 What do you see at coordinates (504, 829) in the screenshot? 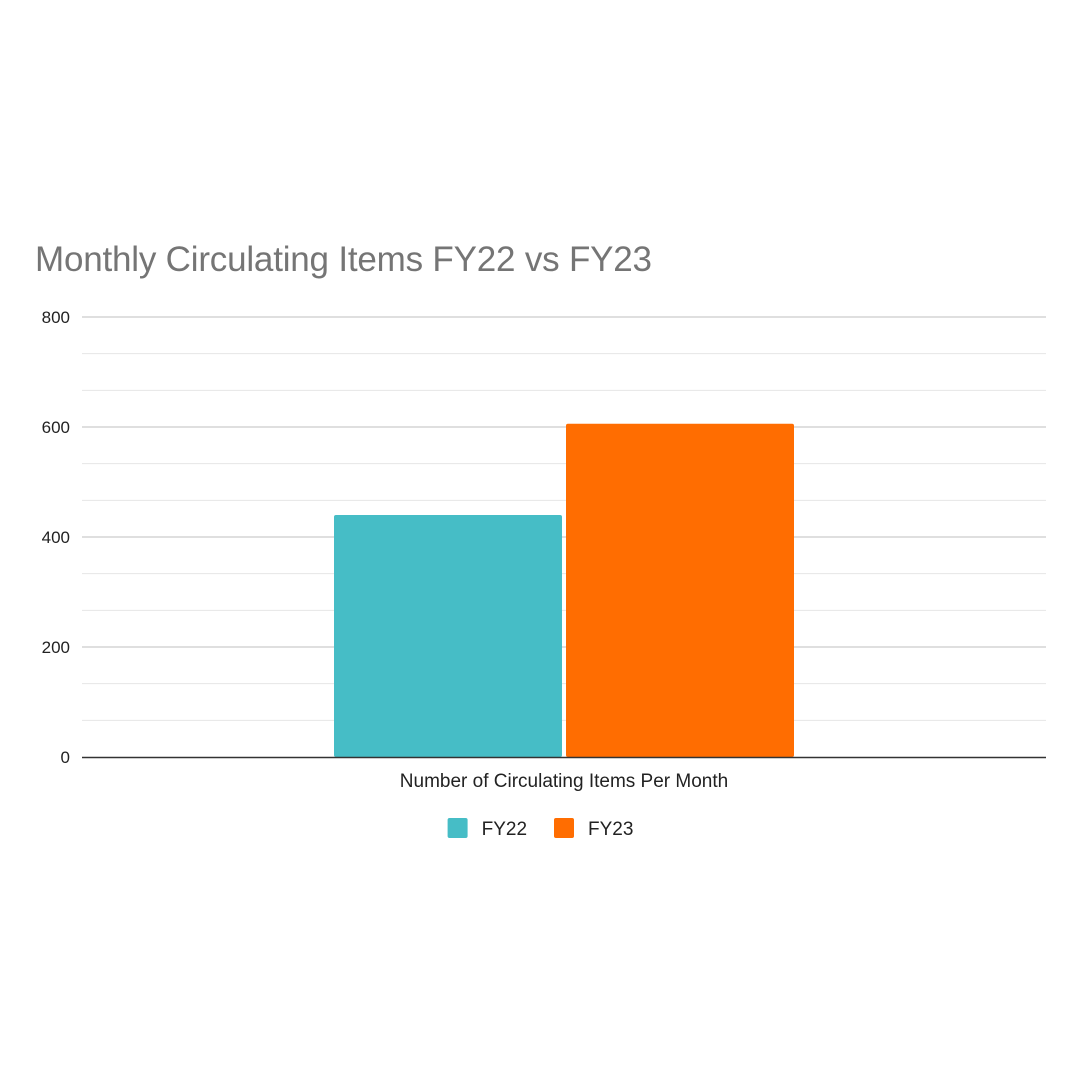
I see `legend-label: FY22` at bounding box center [504, 829].